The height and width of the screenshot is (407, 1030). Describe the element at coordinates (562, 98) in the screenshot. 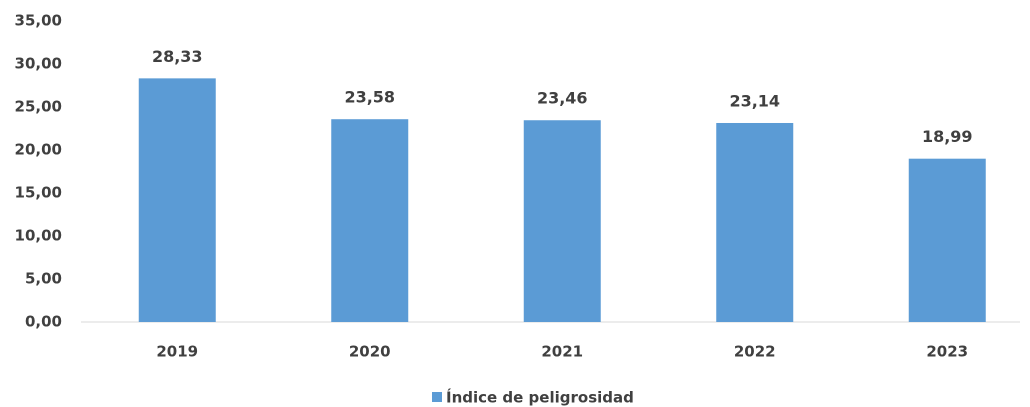

I see `data-label: 23,46` at that location.